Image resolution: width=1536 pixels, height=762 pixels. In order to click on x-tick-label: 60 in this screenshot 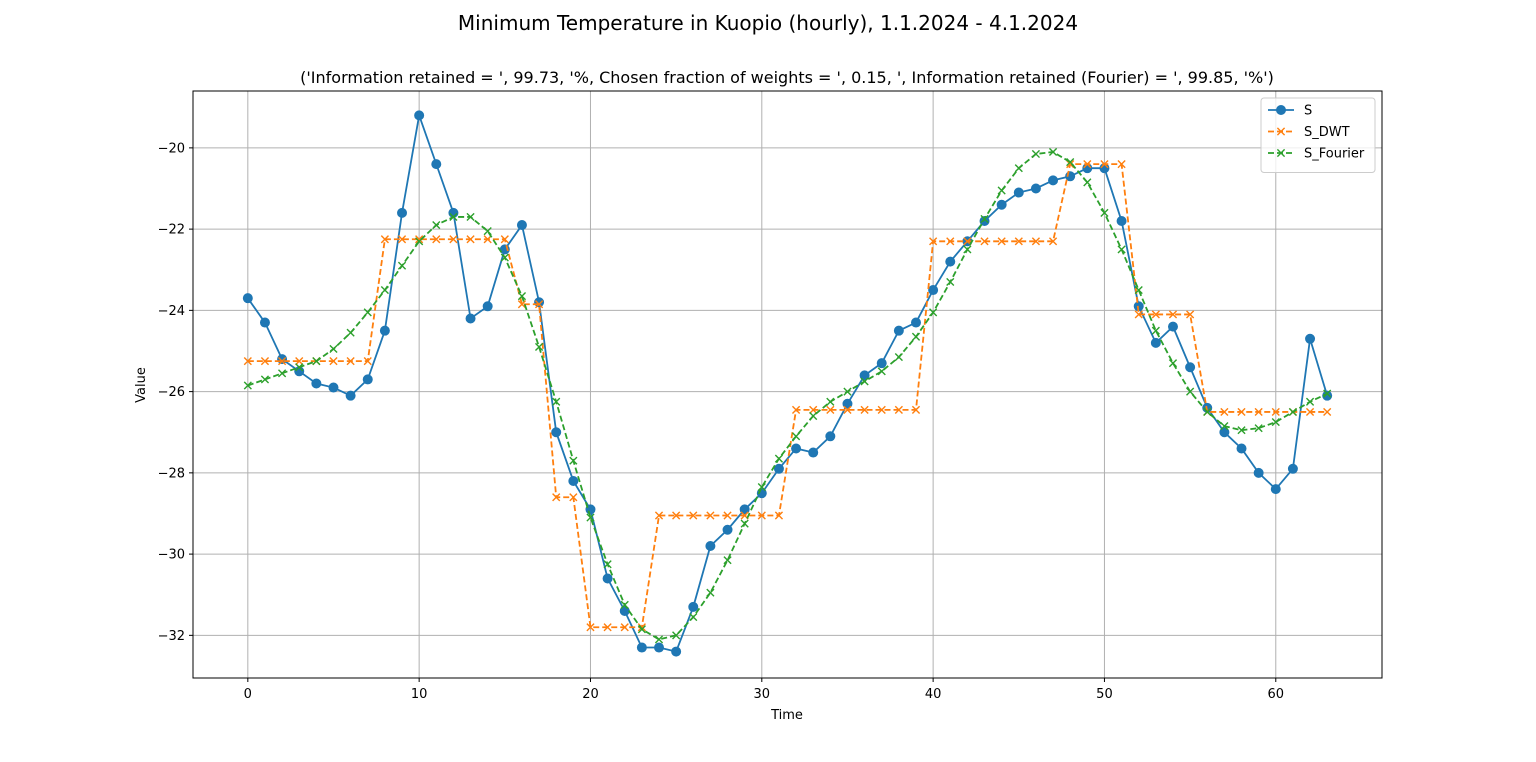, I will do `click(1276, 694)`.